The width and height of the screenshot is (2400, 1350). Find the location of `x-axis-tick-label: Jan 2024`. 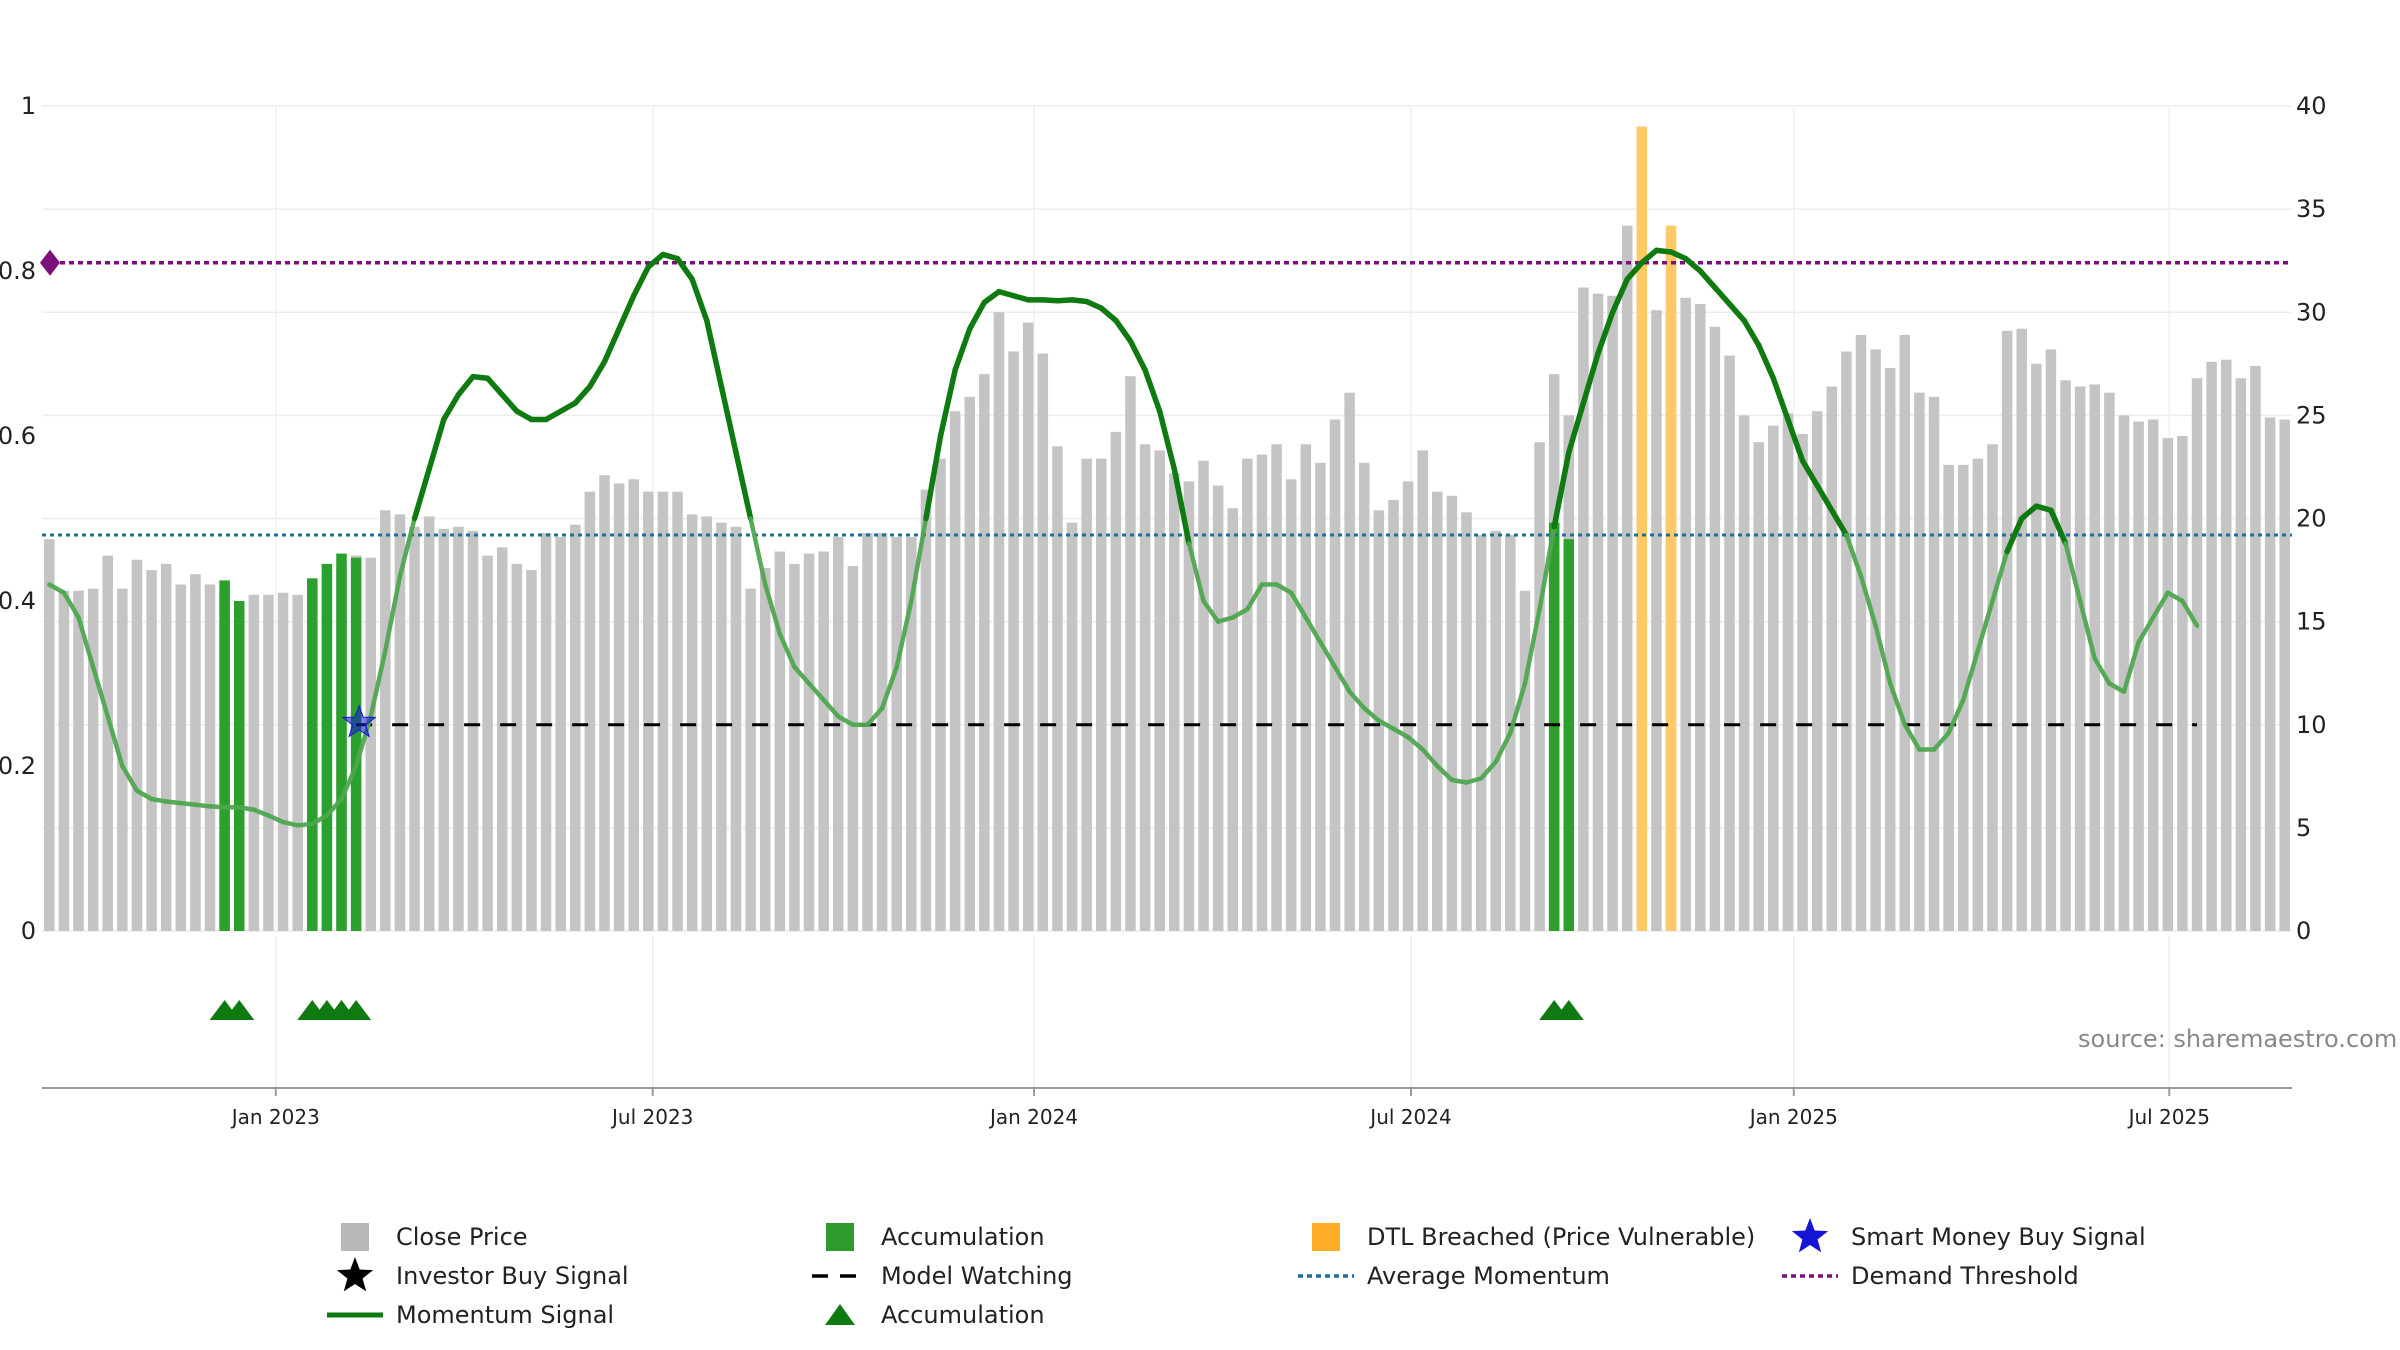

x-axis-tick-label: Jan 2024 is located at coordinates (1033, 1117).